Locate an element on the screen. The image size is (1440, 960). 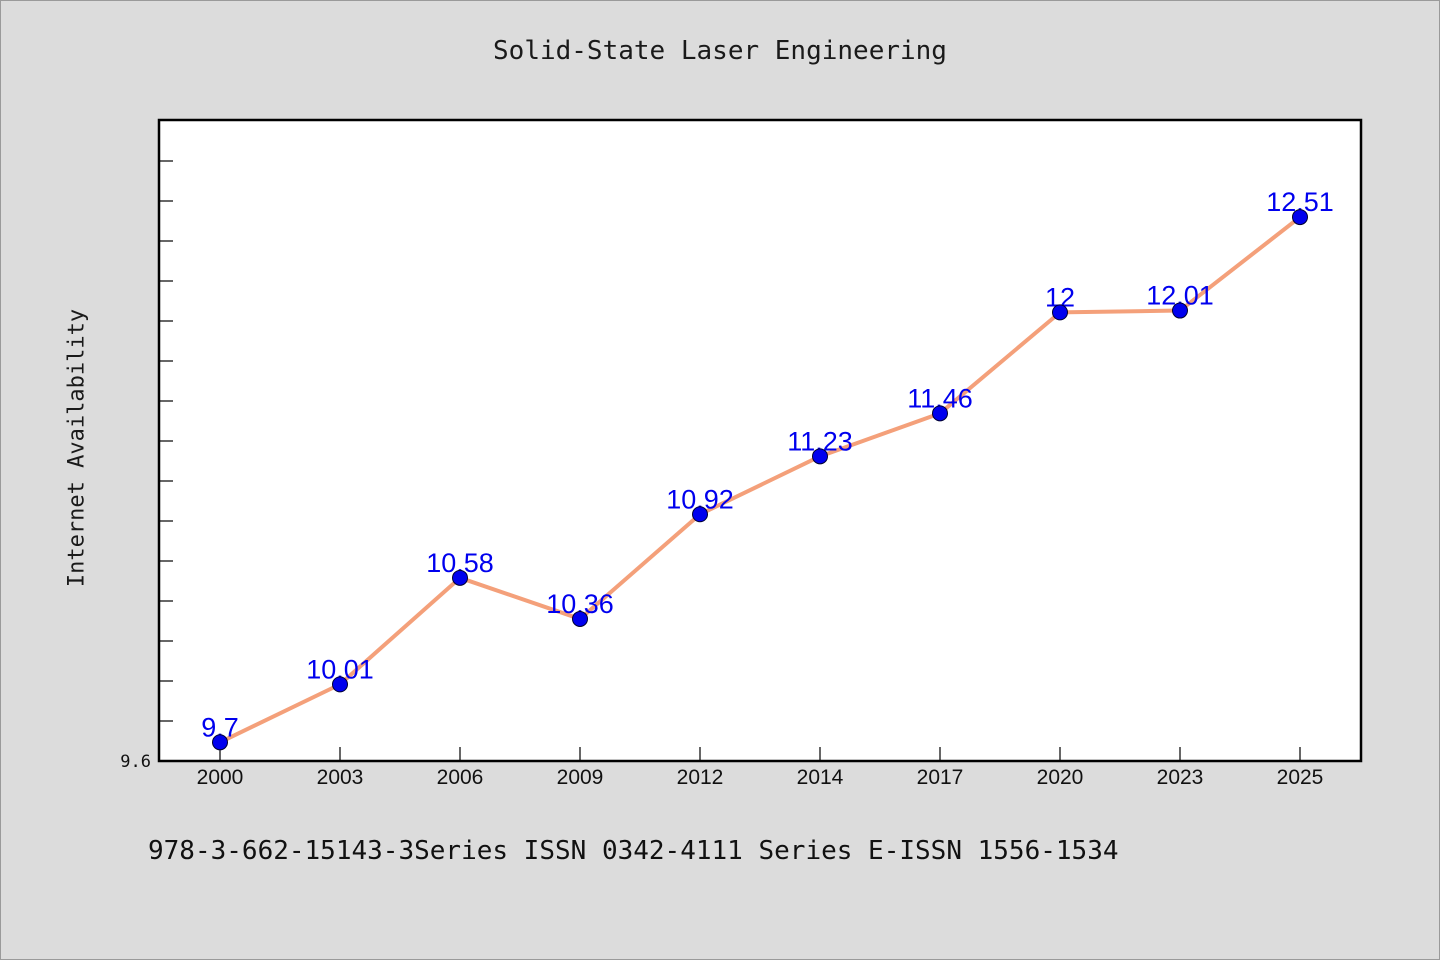
x-tick-label: 2017 is located at coordinates (940, 777).